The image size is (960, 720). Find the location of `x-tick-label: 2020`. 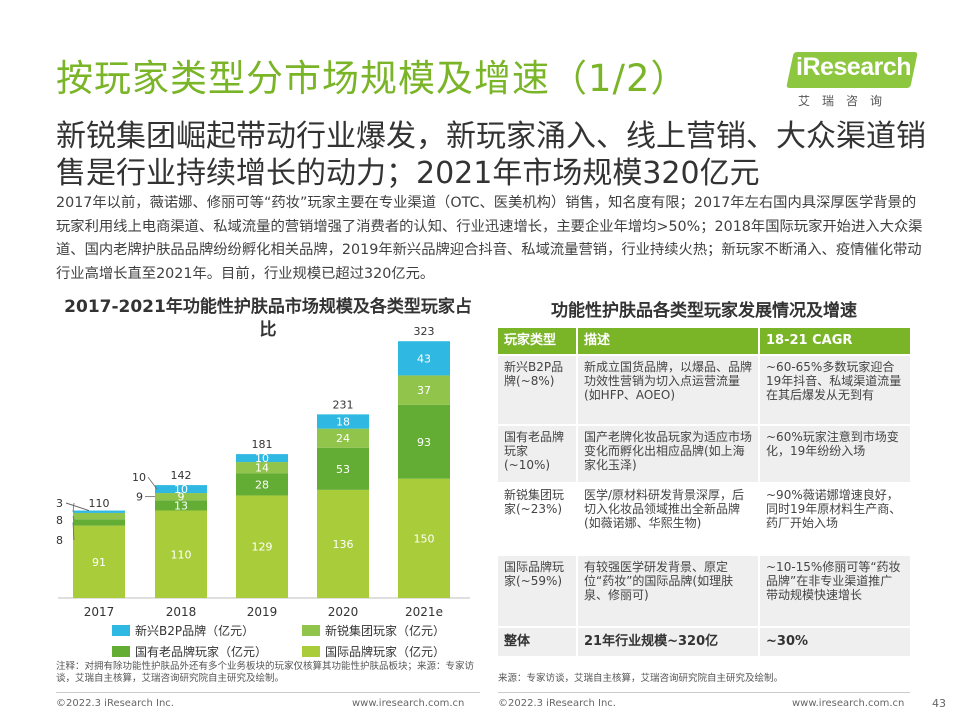

x-tick-label: 2020 is located at coordinates (343, 612).